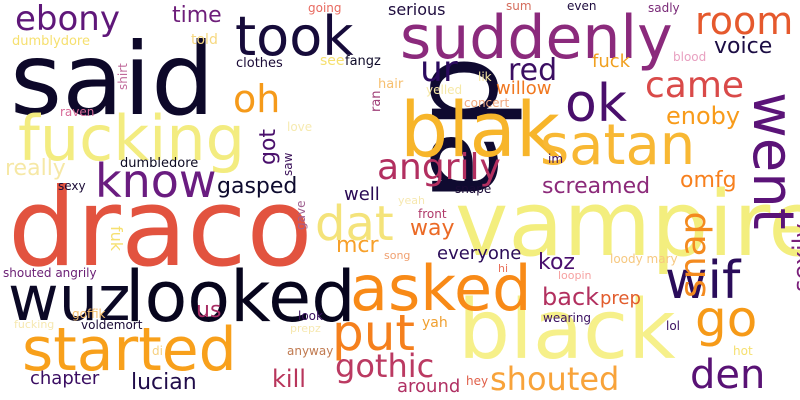 The image size is (800, 400). I want to click on word-fangz: fangz, so click(363, 61).